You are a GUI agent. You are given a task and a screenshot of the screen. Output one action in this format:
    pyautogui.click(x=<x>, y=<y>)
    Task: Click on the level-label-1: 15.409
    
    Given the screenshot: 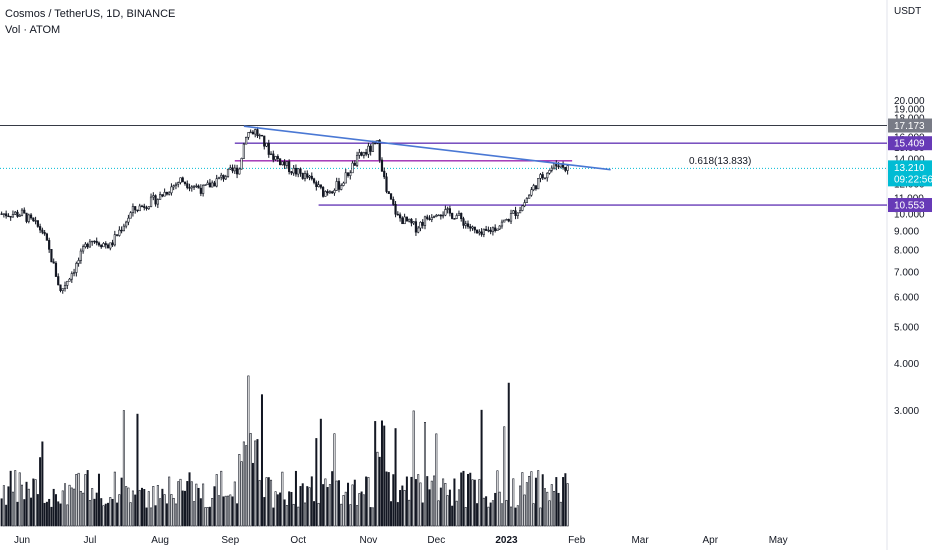 What is the action you would take?
    pyautogui.click(x=909, y=144)
    